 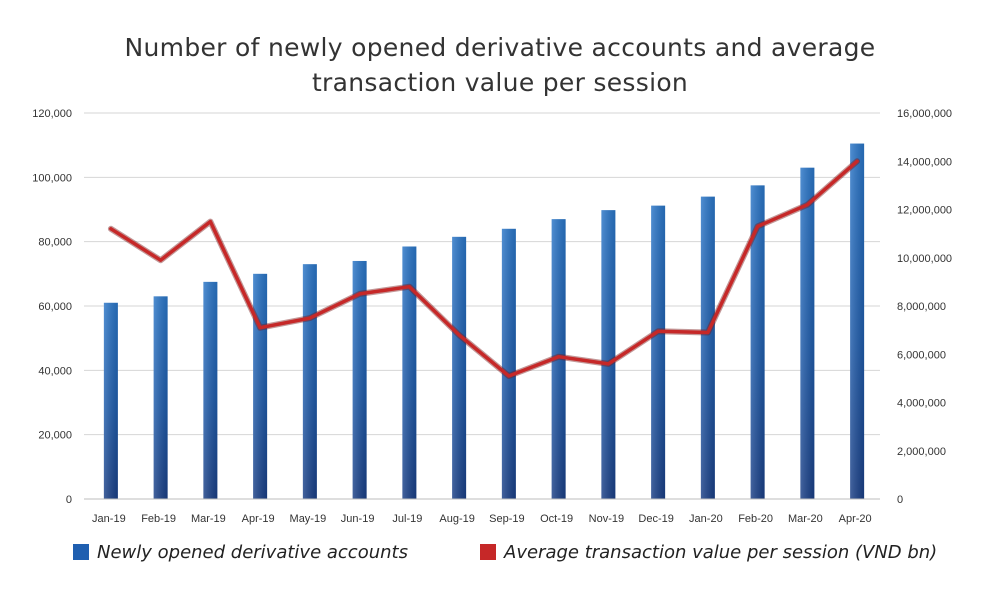 I want to click on chart-title-line-2: transaction value per session, so click(x=500, y=82).